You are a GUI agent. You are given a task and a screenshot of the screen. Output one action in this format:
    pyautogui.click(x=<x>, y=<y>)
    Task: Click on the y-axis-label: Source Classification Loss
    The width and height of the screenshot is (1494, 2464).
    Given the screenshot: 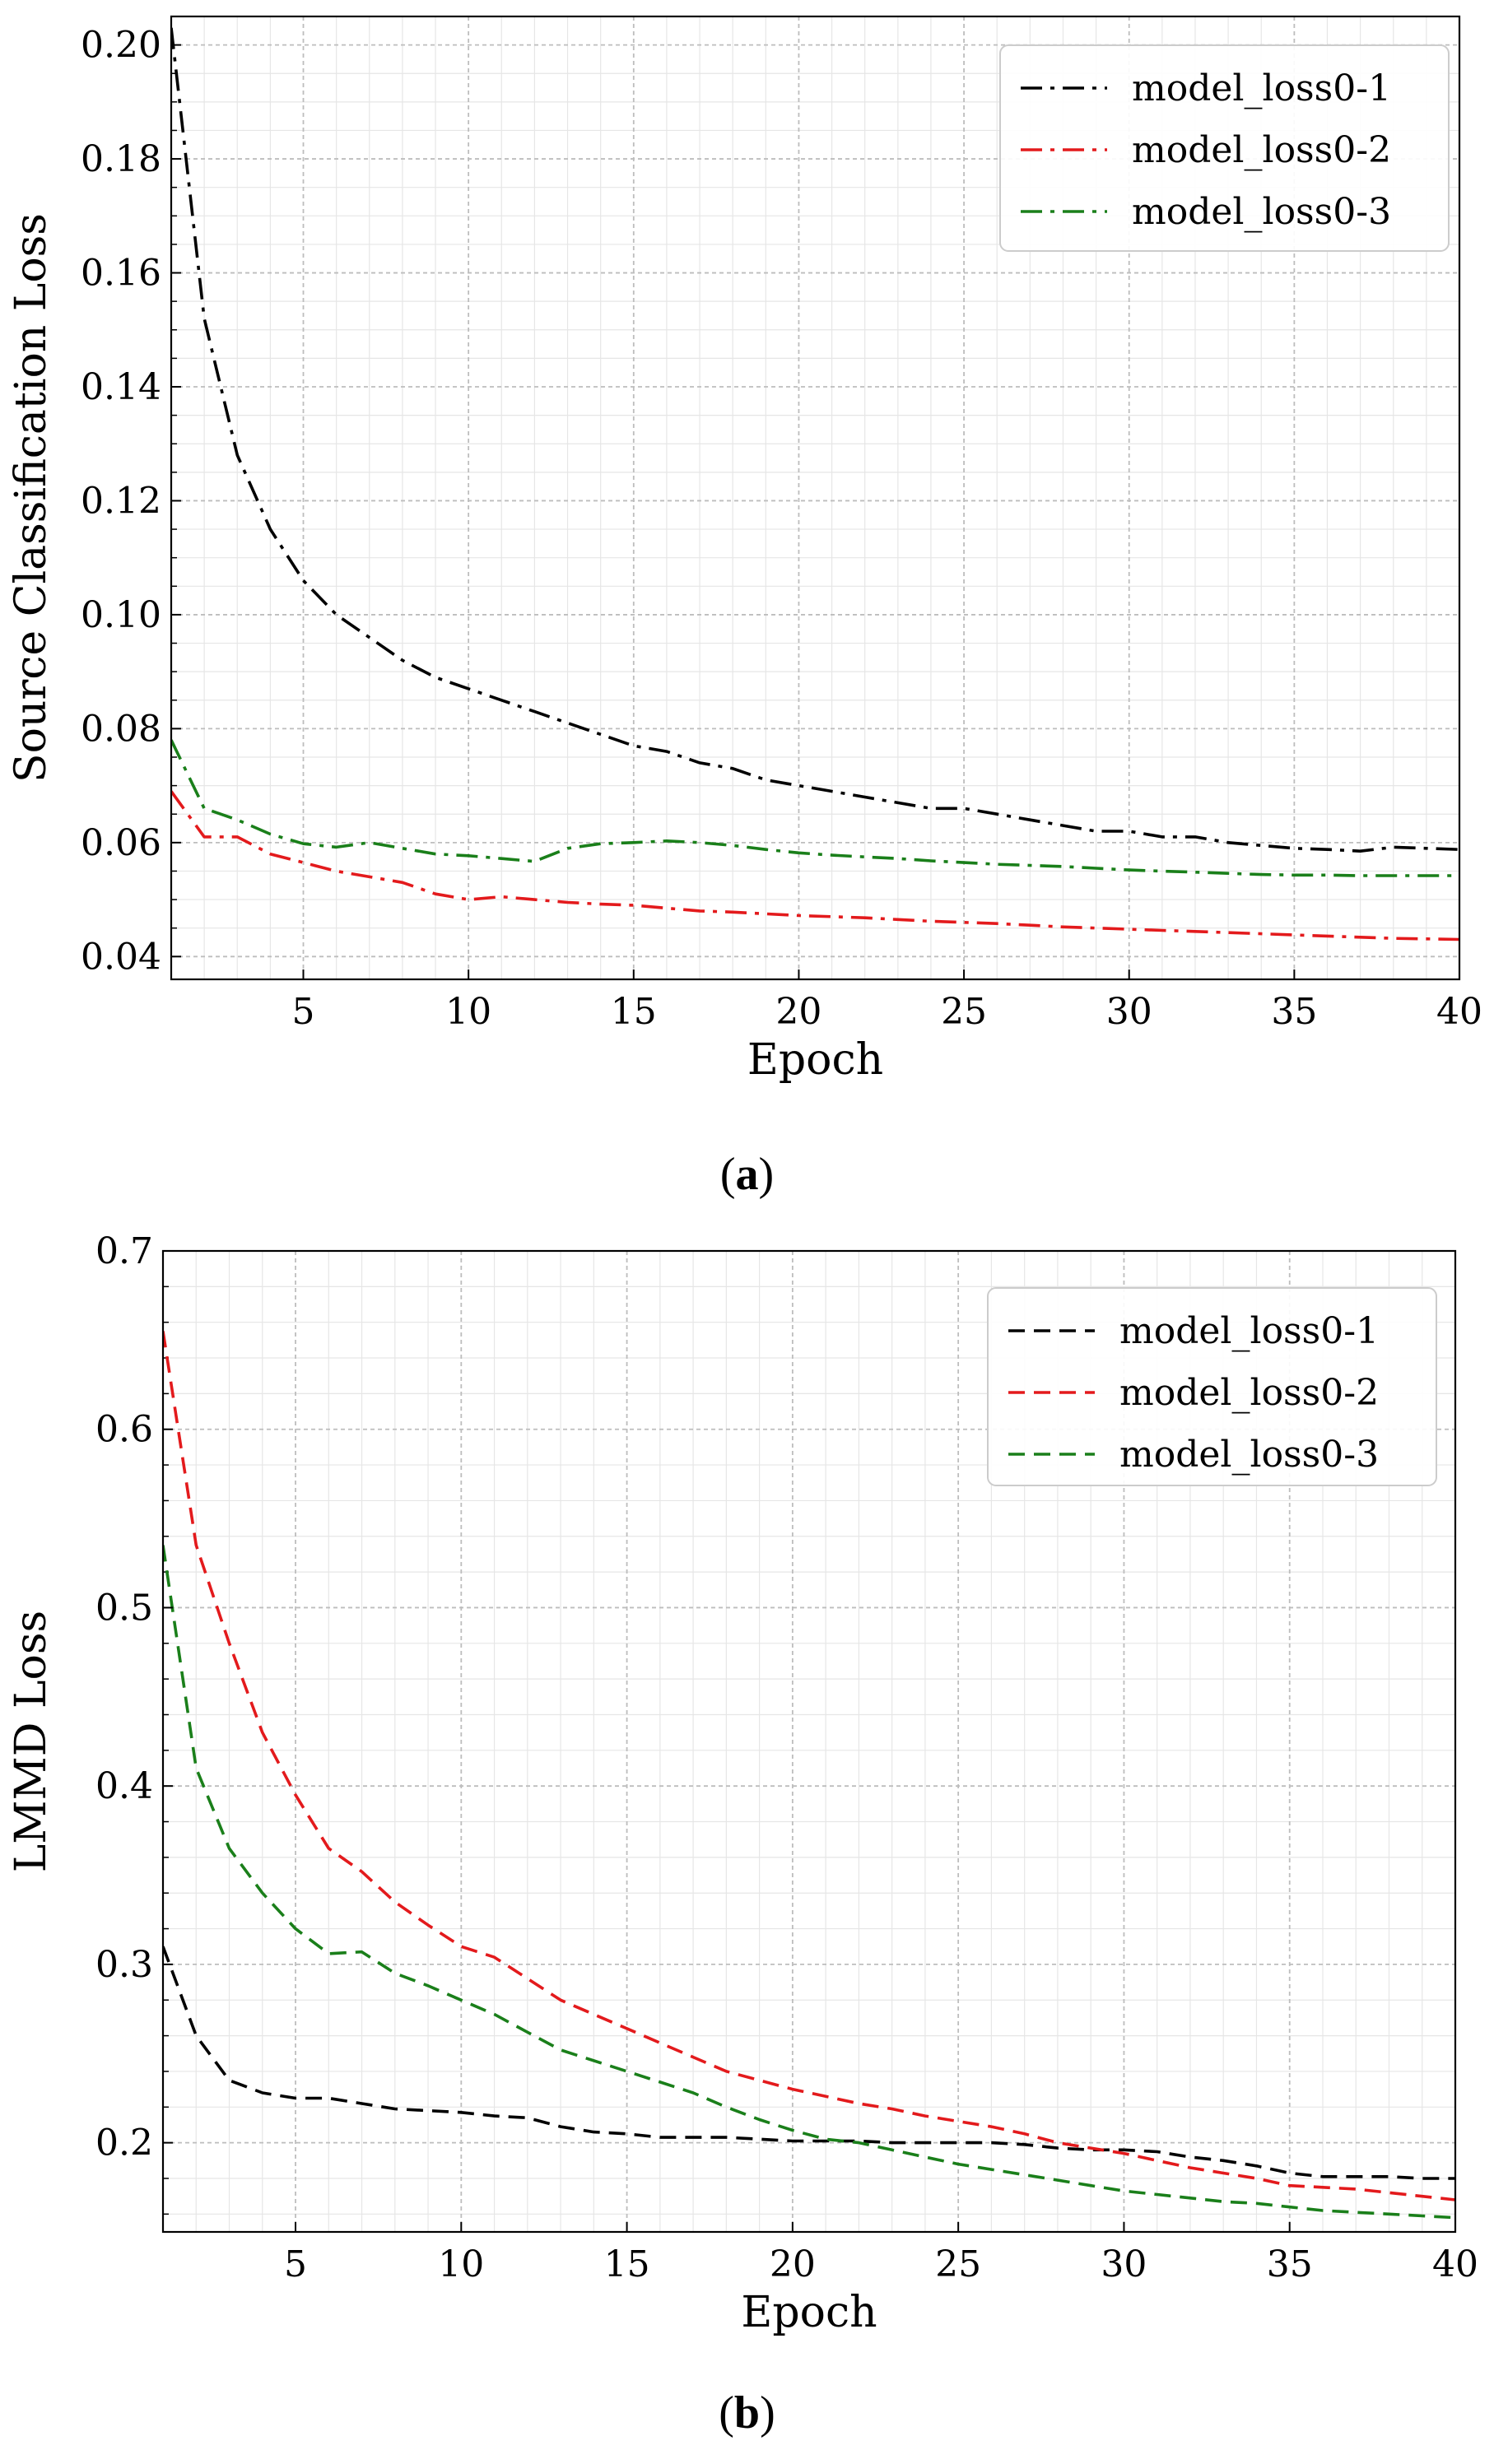 What is the action you would take?
    pyautogui.click(x=31, y=498)
    